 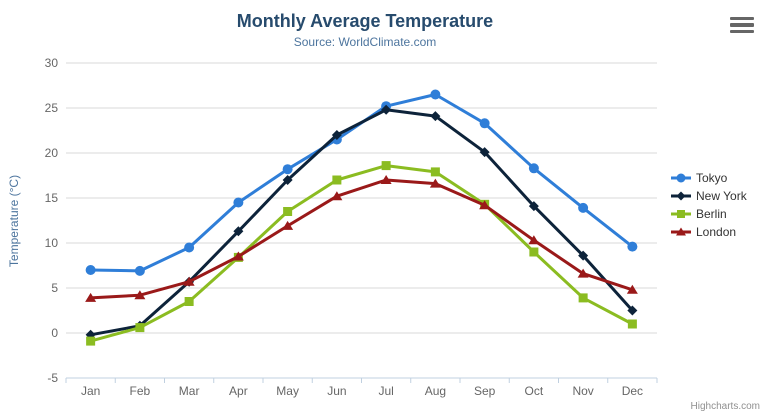 What do you see at coordinates (365, 21) in the screenshot?
I see `chart-title: Monthly Average Temperature` at bounding box center [365, 21].